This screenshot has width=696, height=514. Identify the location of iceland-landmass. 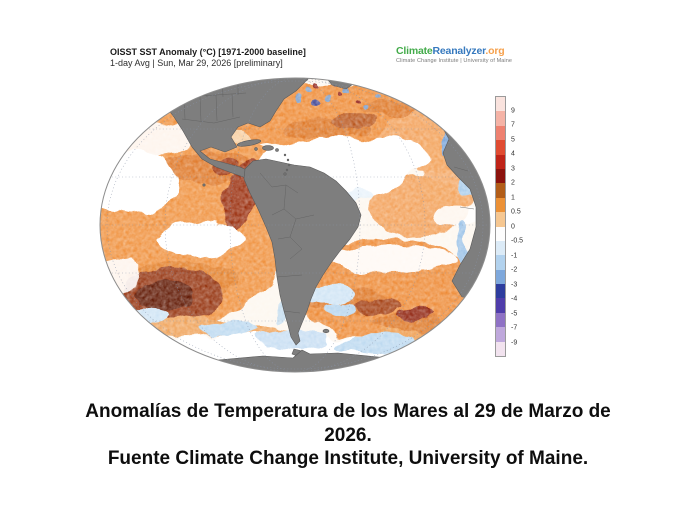
(381, 83).